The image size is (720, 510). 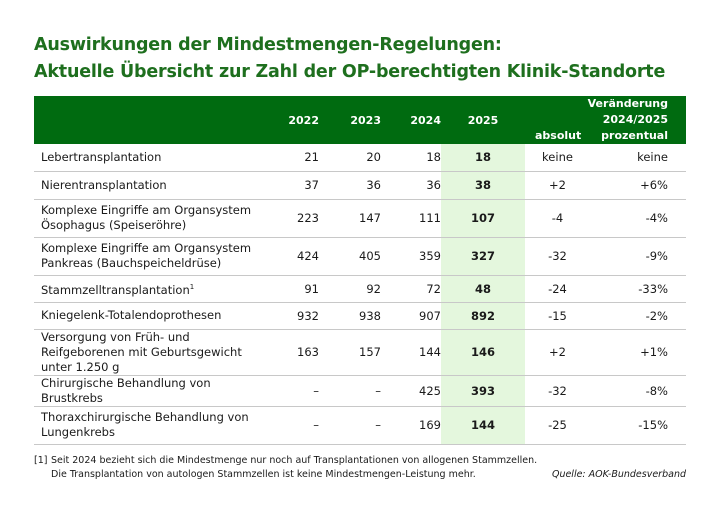 I want to click on cell-2022: 424, so click(x=291, y=256).